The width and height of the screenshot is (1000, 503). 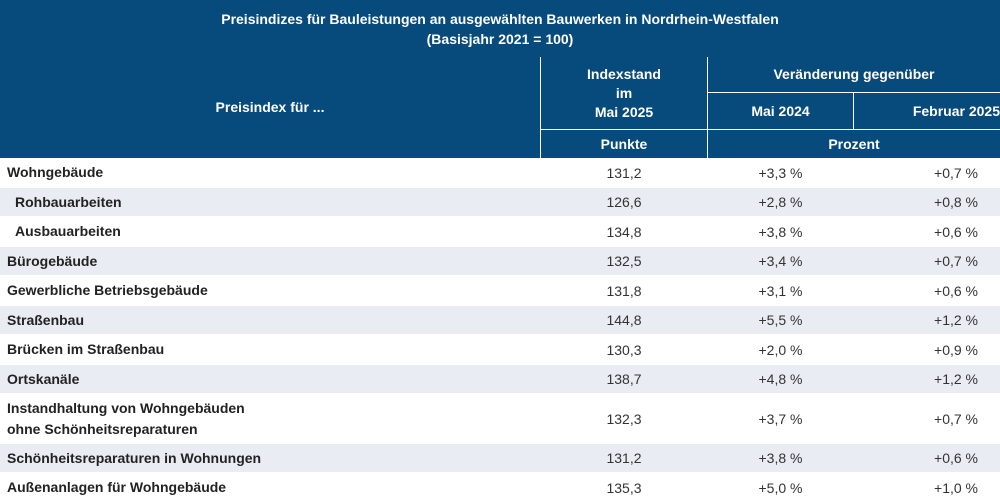 What do you see at coordinates (500, 320) in the screenshot?
I see `table-row: Straßenbau 144,8 +5,5 % +1,2 %` at bounding box center [500, 320].